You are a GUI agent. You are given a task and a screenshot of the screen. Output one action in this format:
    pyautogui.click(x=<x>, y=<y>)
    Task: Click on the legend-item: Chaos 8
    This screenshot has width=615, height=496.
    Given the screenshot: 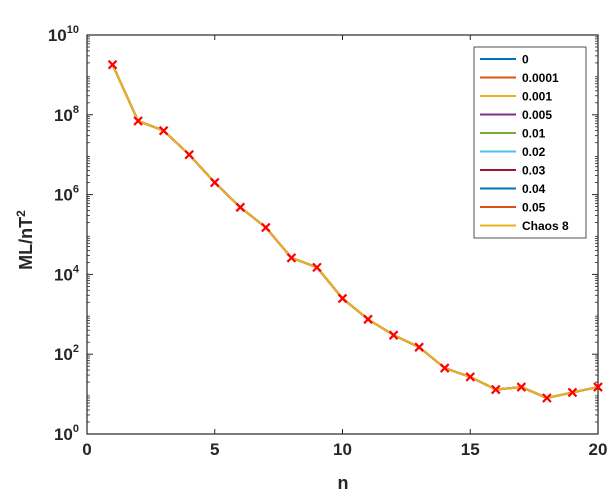 What is the action you would take?
    pyautogui.click(x=524, y=226)
    